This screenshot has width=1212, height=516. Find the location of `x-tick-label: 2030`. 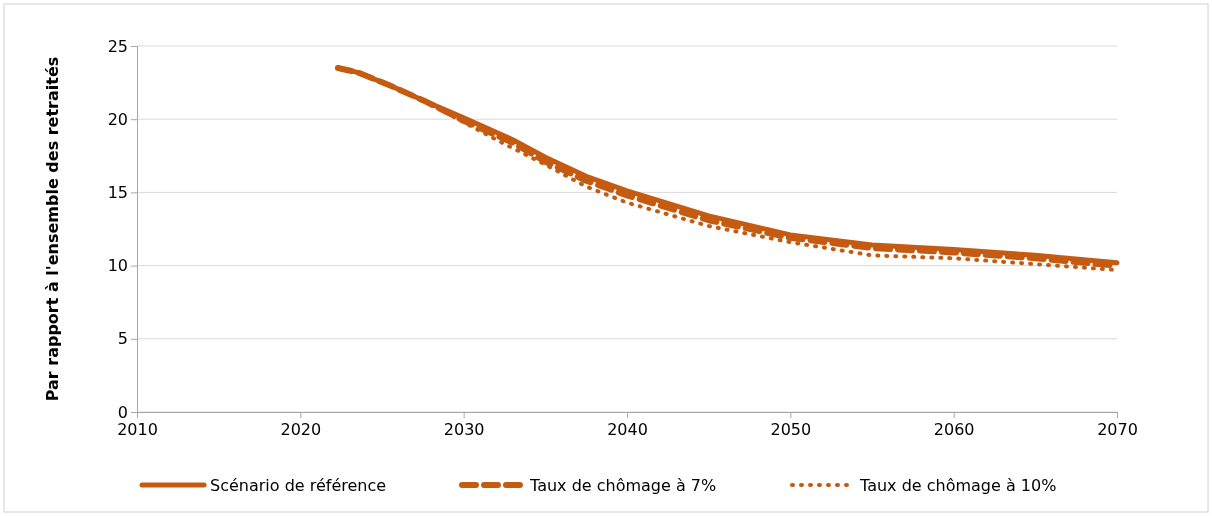

x-tick-label: 2030 is located at coordinates (464, 430).